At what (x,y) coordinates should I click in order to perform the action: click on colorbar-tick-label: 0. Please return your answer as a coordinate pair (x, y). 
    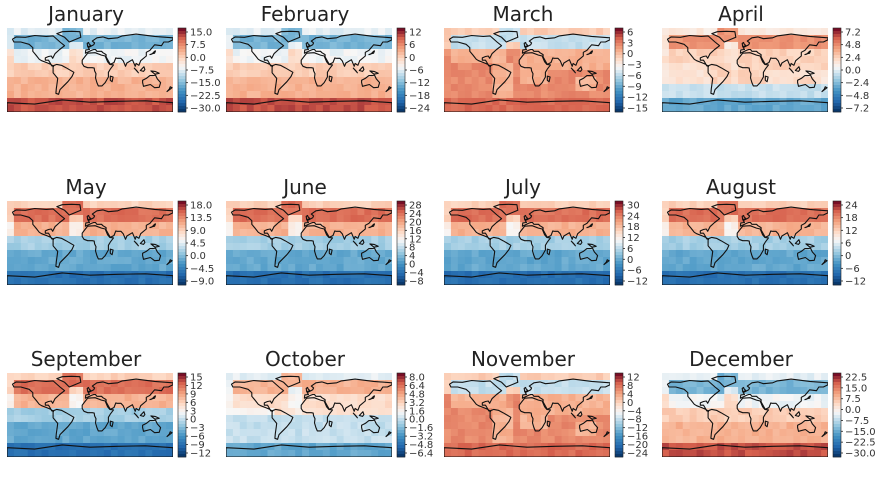
    Looking at the image, I should click on (630, 260).